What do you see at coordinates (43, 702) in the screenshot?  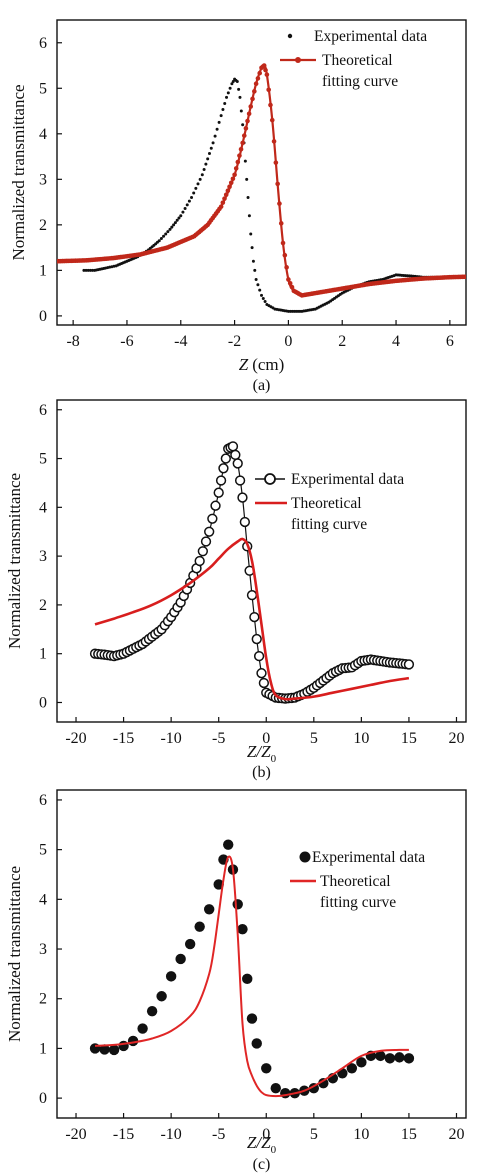 I see `y-tick-label: 0` at bounding box center [43, 702].